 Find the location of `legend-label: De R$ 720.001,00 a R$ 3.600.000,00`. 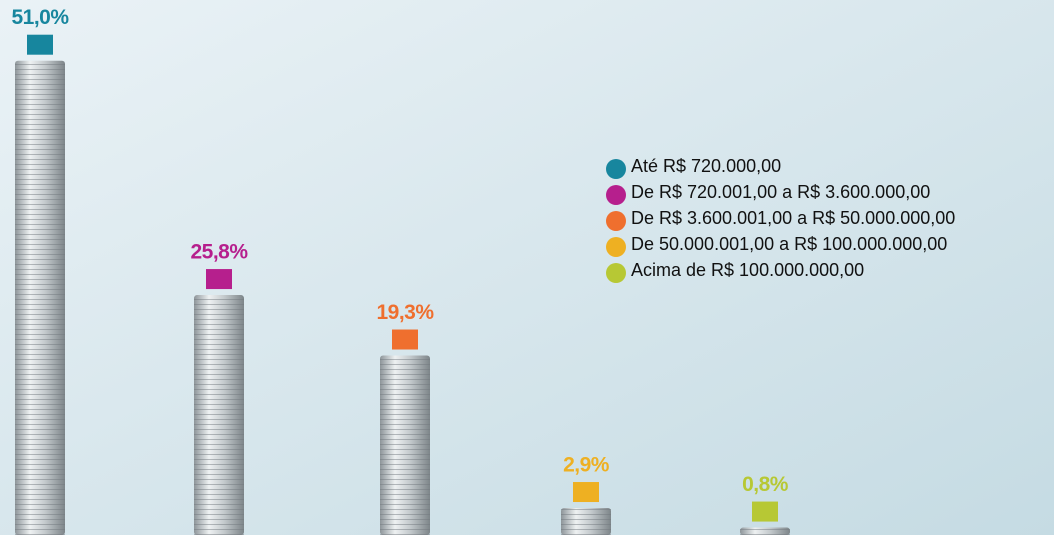

legend-label: De R$ 720.001,00 a R$ 3.600.000,00 is located at coordinates (780, 192).